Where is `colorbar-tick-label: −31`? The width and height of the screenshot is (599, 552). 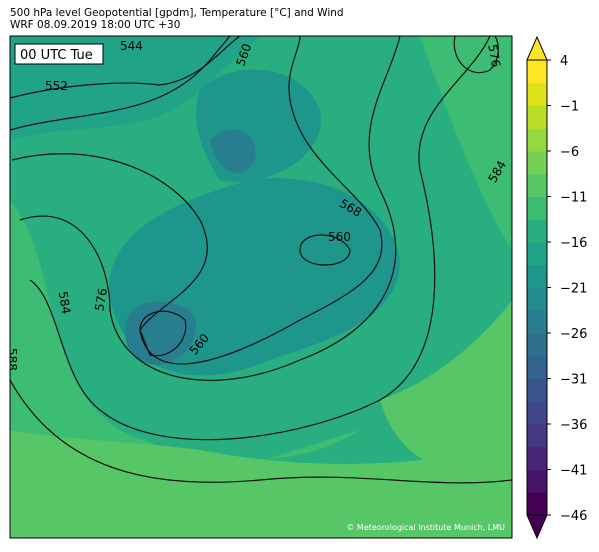
colorbar-tick-label: −31 is located at coordinates (573, 380).